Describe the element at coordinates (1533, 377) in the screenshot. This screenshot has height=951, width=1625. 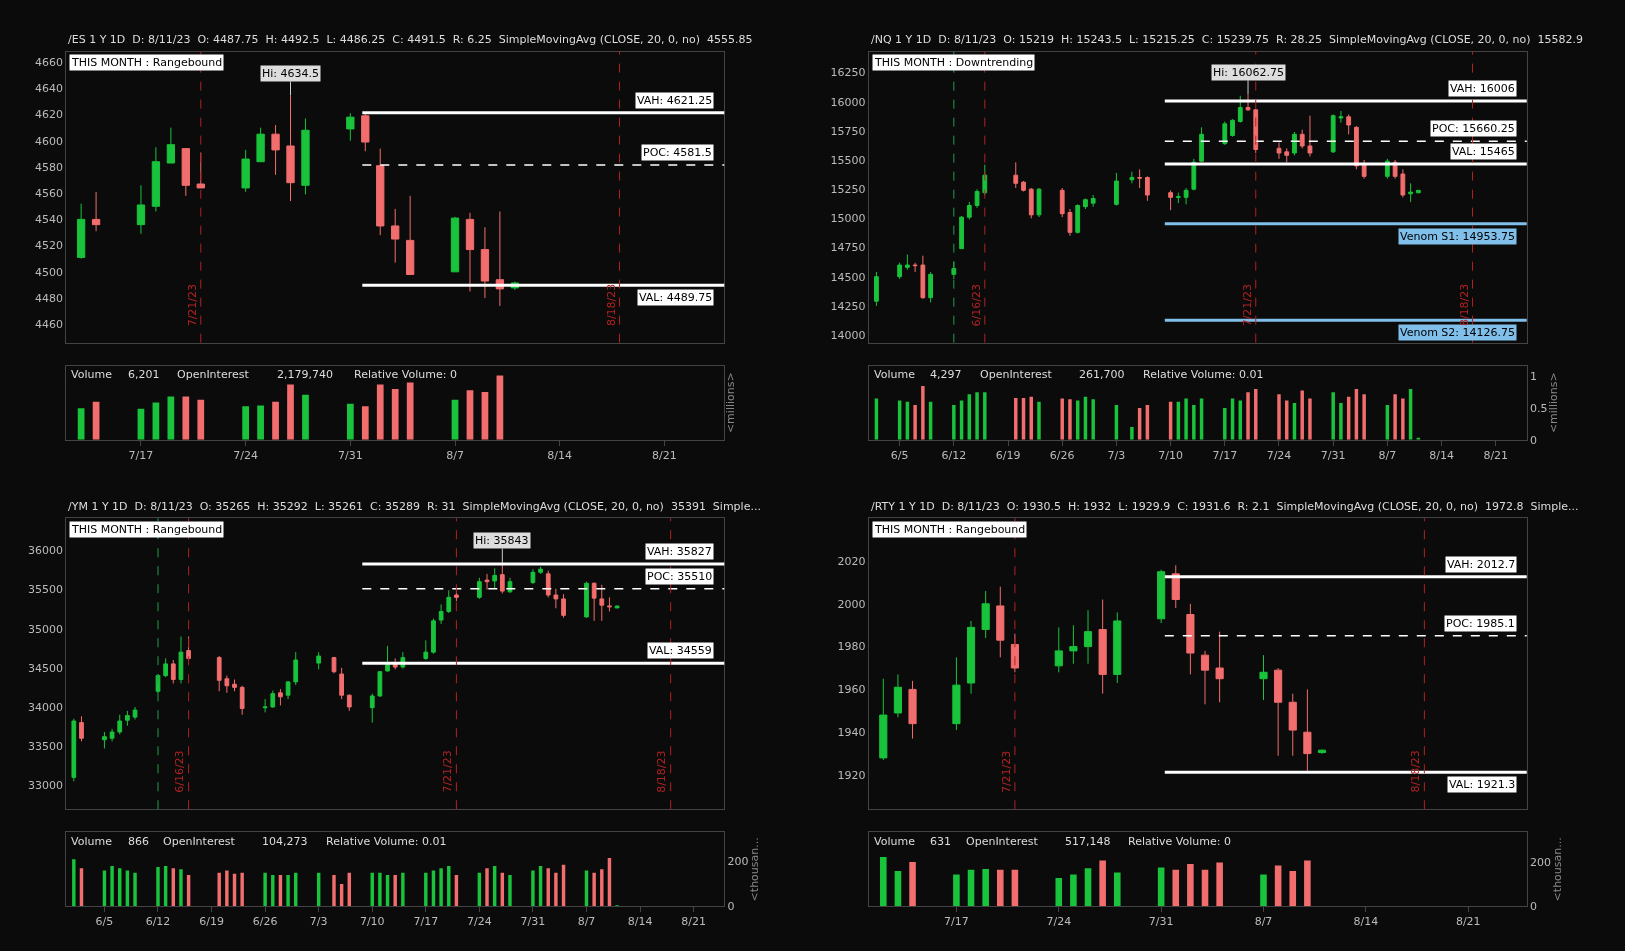
I see `y-tick-label: 1` at that location.